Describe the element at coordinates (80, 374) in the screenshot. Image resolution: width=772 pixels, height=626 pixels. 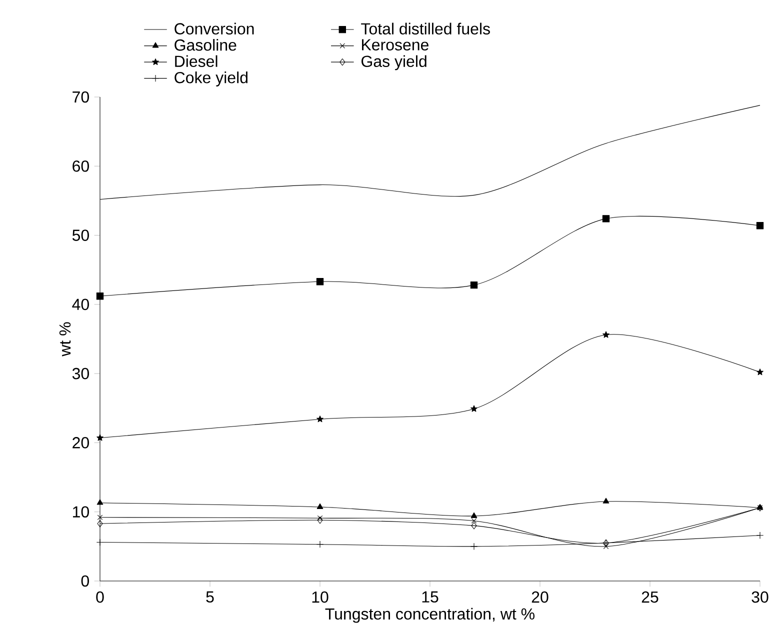
I see `y-tick-label: 30` at that location.